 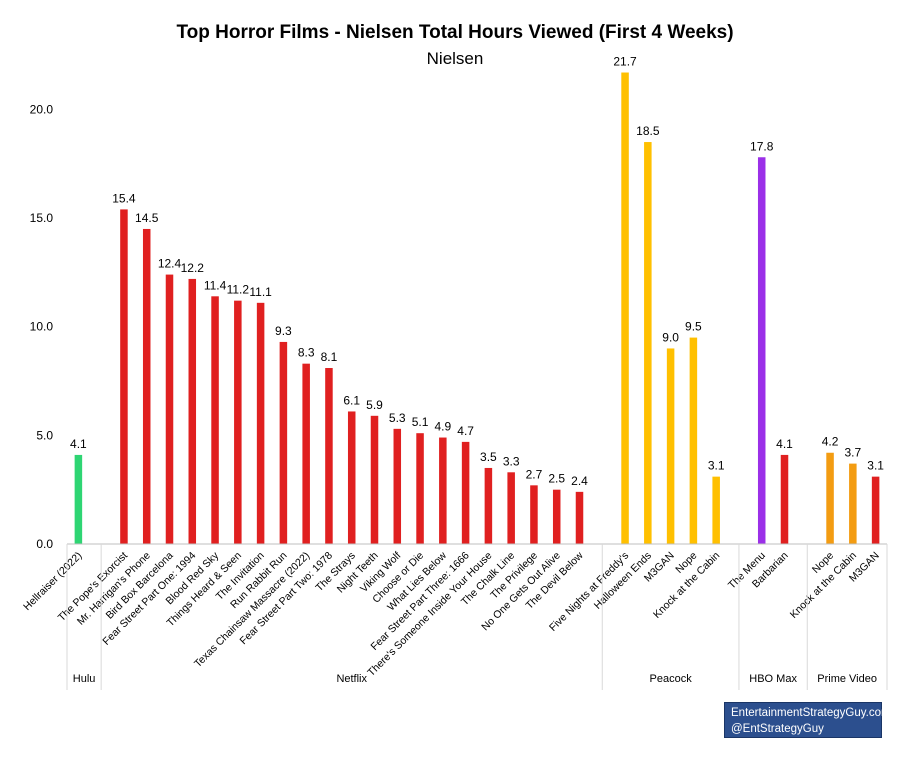 What do you see at coordinates (488, 457) in the screenshot?
I see `data-label: 3.5` at bounding box center [488, 457].